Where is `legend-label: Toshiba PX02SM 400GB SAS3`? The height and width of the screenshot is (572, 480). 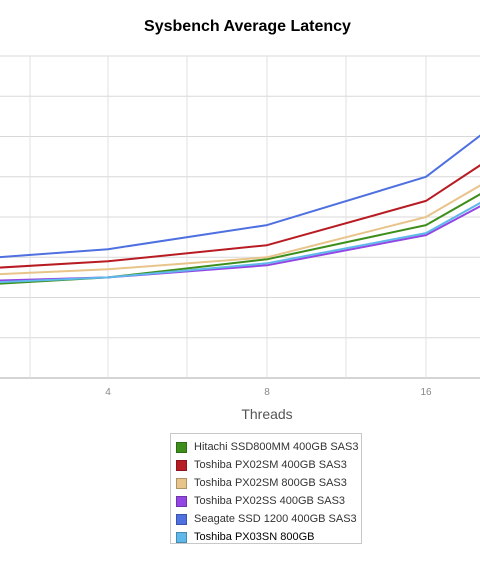 legend-label: Toshiba PX02SM 400GB SAS3 is located at coordinates (270, 465).